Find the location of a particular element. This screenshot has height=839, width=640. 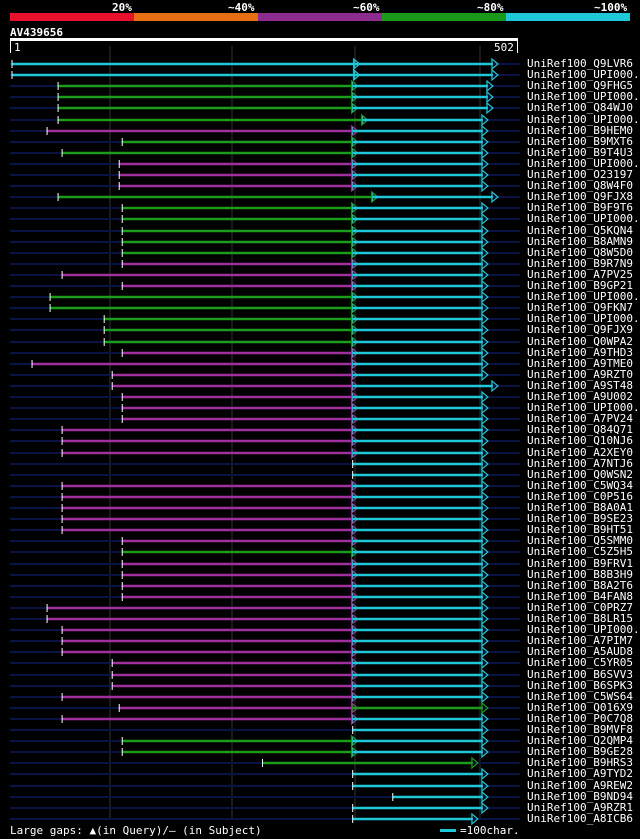

hit-link: UniRef100_B9GP21 is located at coordinates (580, 285).